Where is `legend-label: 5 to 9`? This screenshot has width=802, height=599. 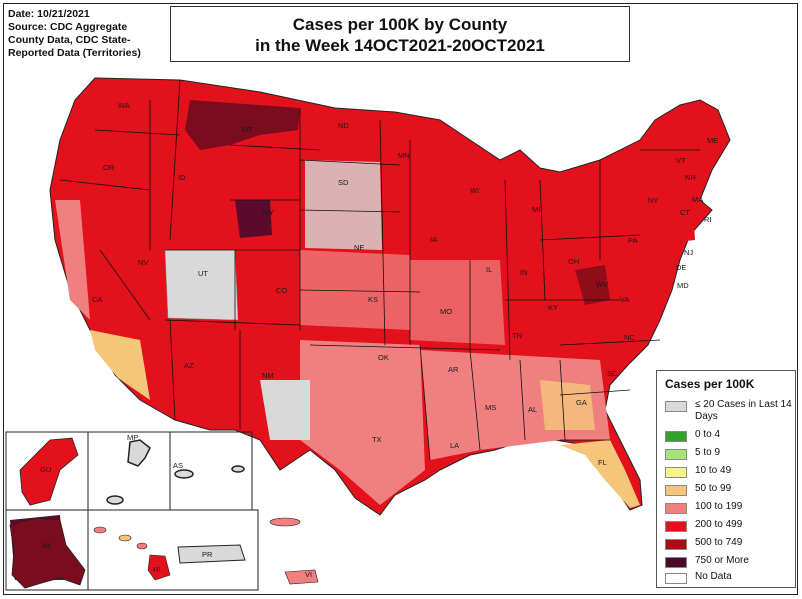 legend-label: 5 to 9 is located at coordinates (708, 452).